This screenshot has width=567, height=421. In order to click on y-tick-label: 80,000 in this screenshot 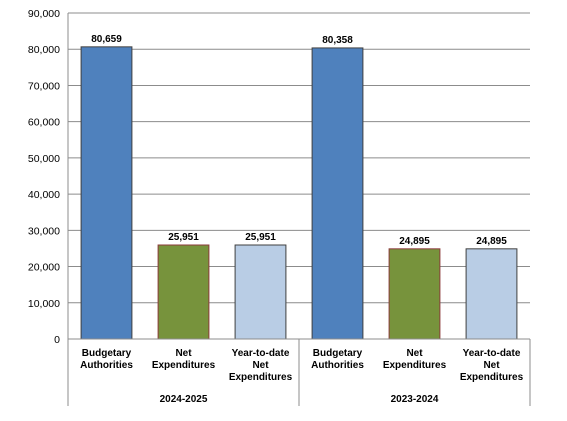, I will do `click(44, 50)`.